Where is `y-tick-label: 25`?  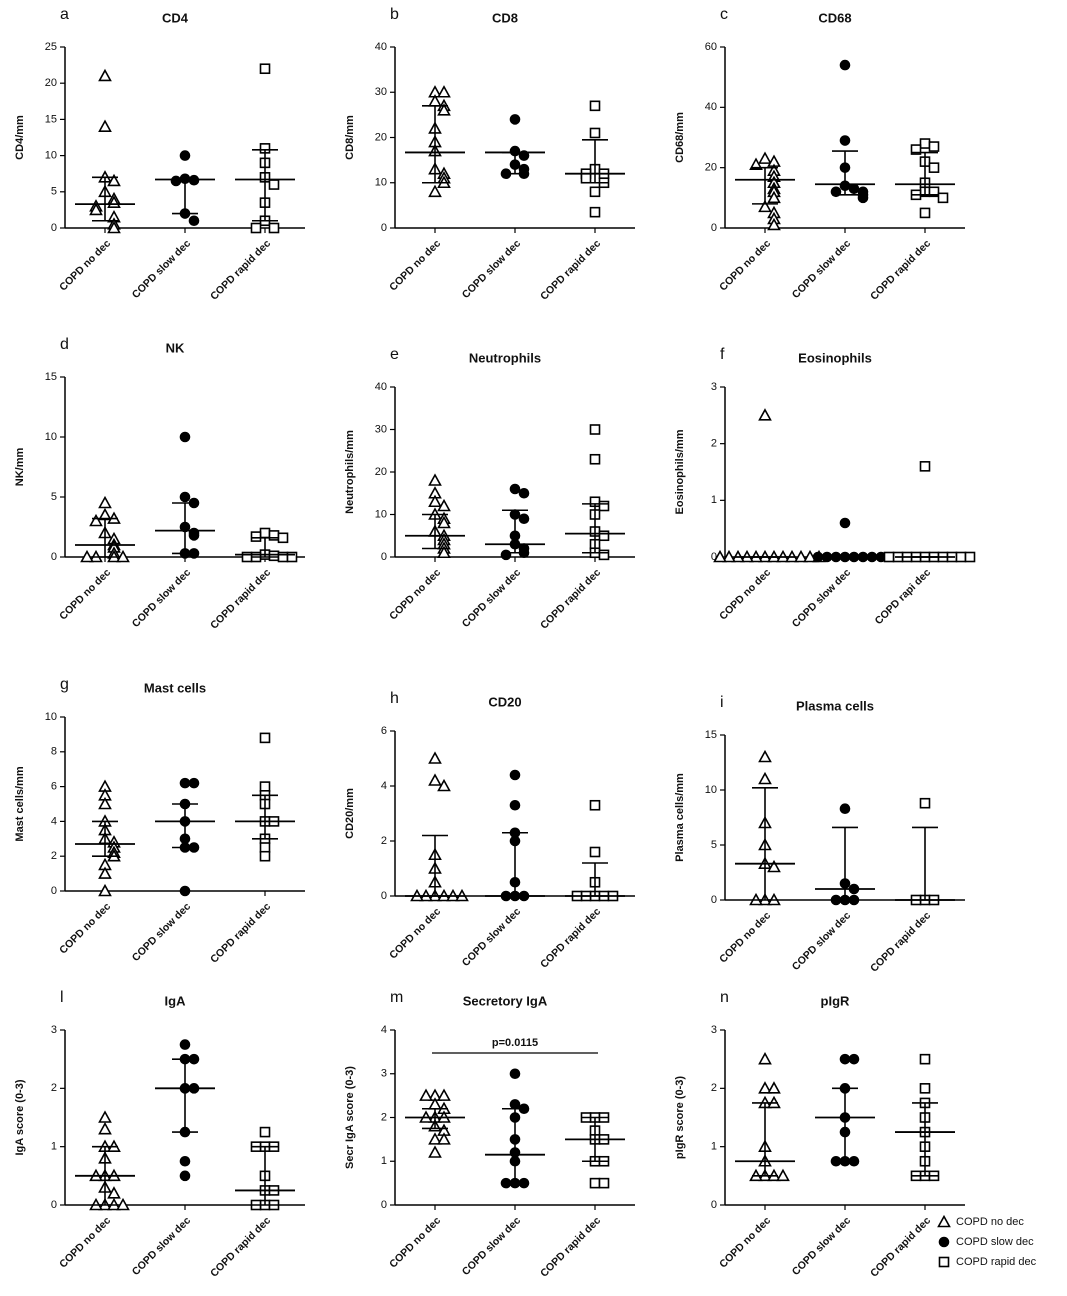 y-tick-label: 25 is located at coordinates (51, 47).